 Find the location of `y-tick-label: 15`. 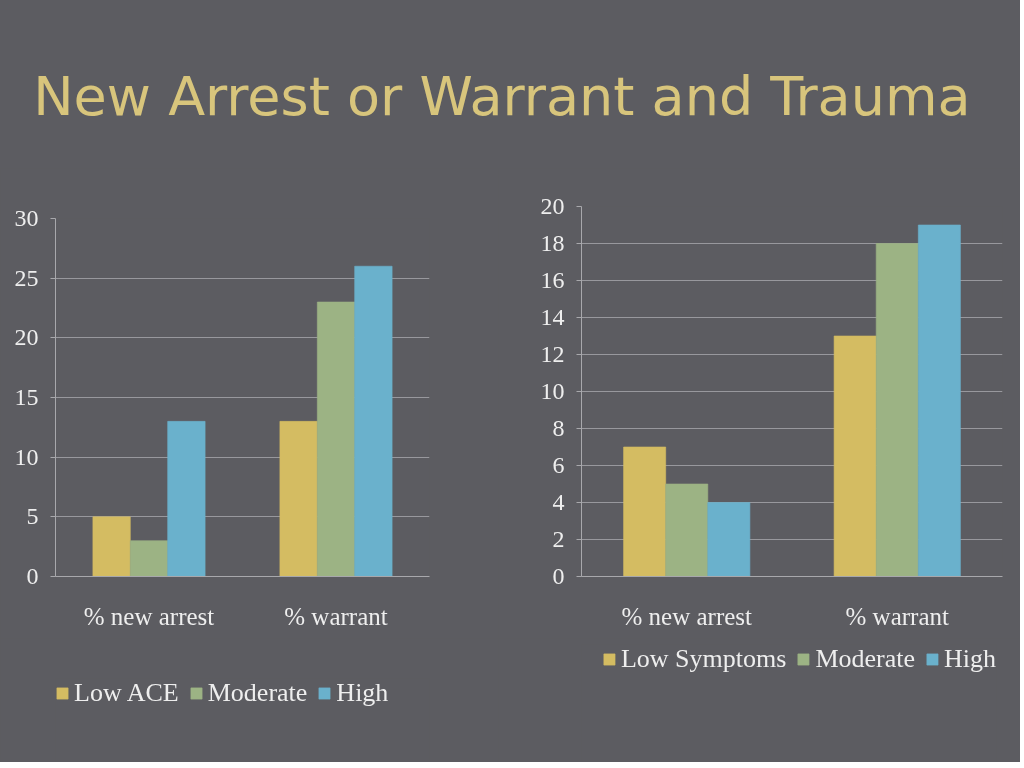

y-tick-label: 15 is located at coordinates (26, 397).